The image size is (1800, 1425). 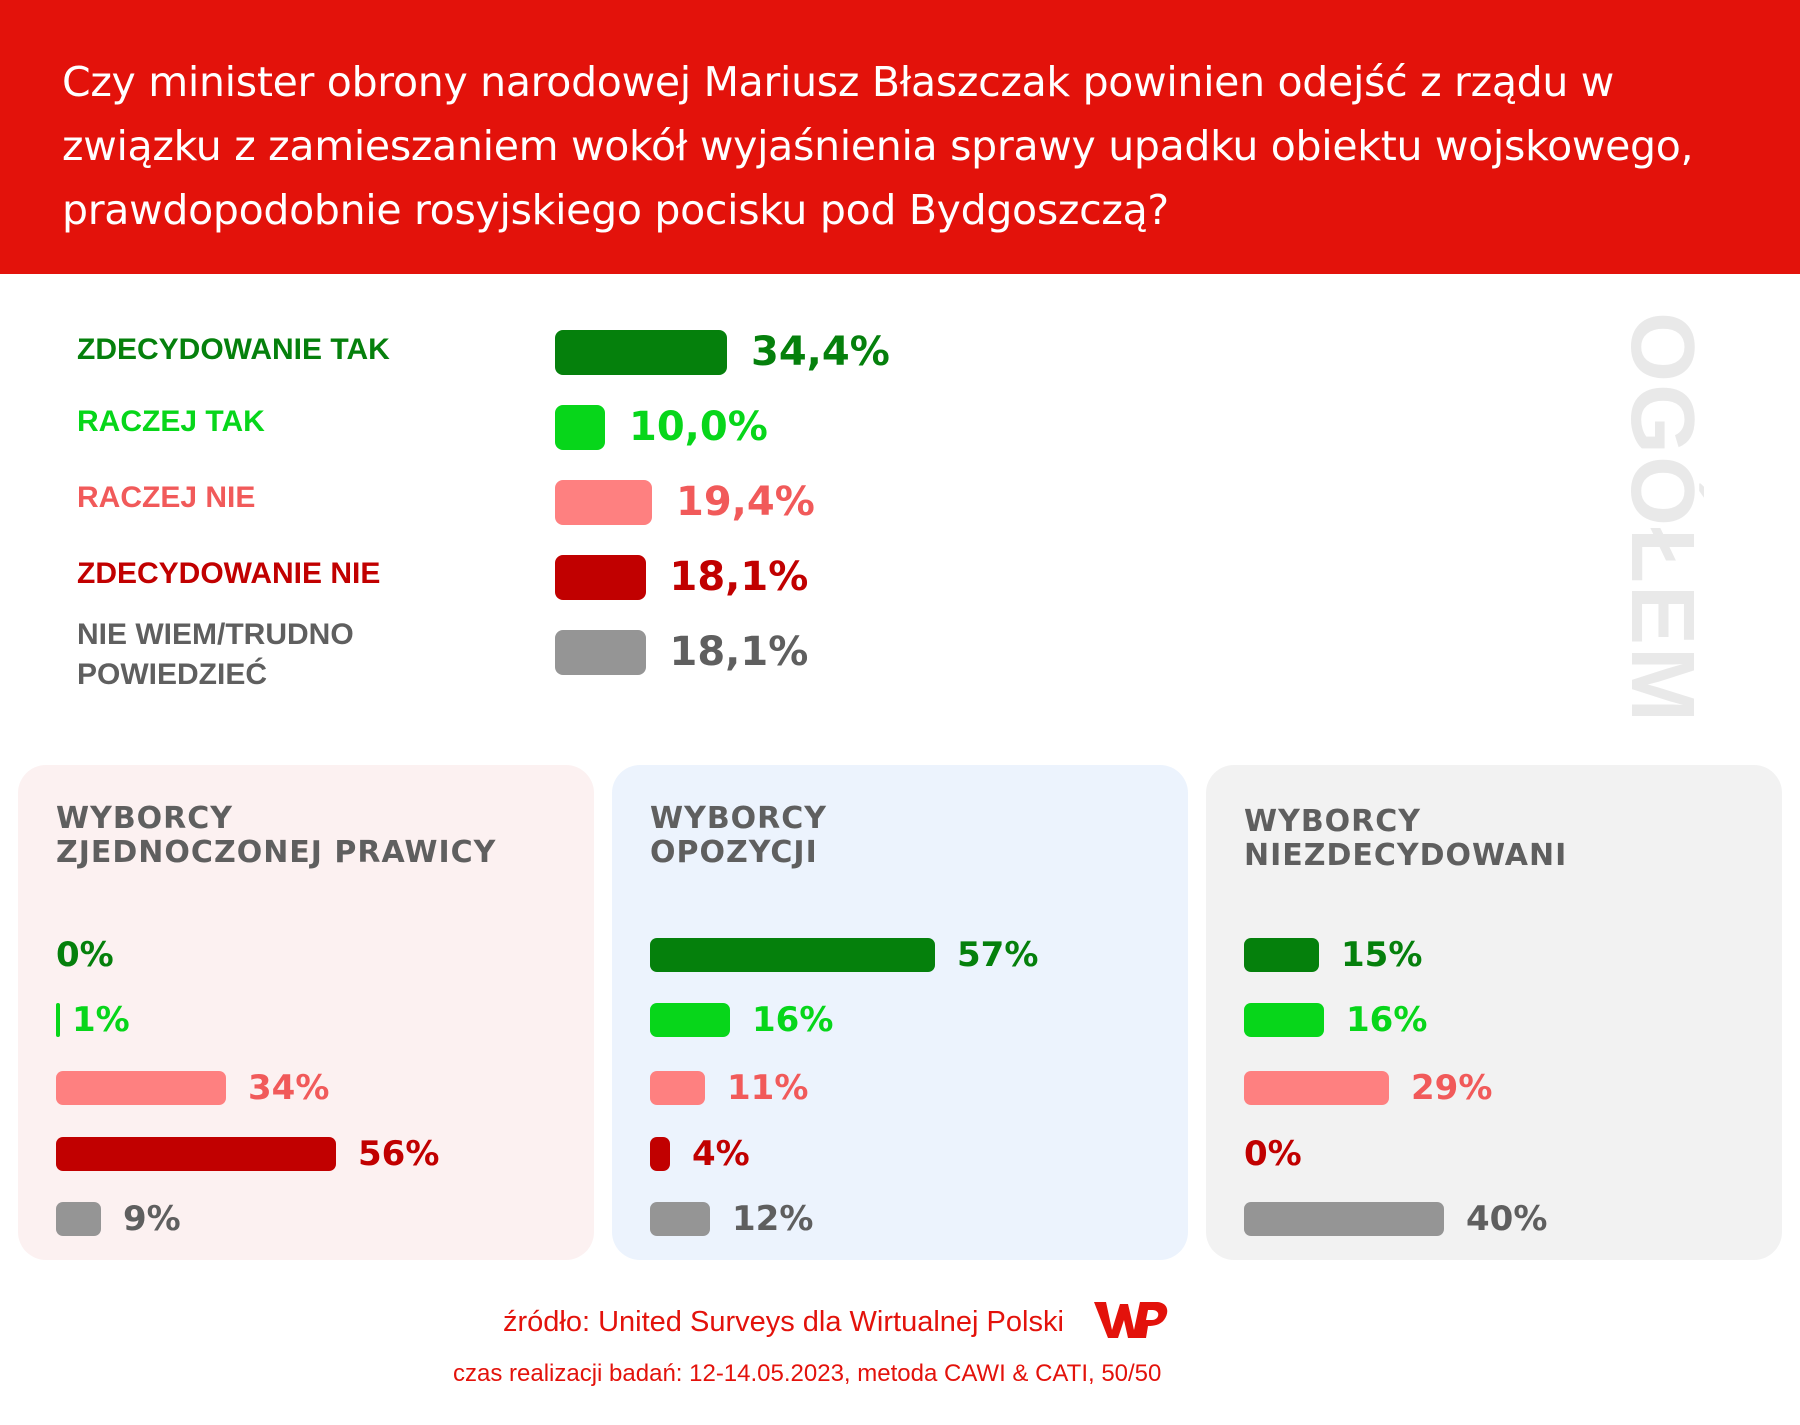 I want to click on bar-right-rather-yes, so click(x=58, y=1020).